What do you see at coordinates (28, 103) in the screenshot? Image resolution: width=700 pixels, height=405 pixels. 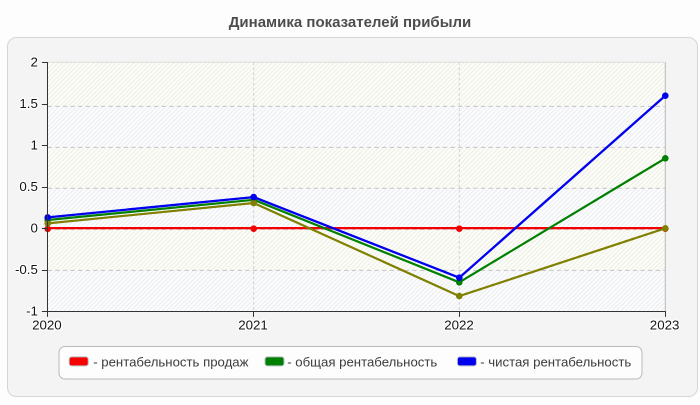 I see `svg-text: 1.5` at bounding box center [28, 103].